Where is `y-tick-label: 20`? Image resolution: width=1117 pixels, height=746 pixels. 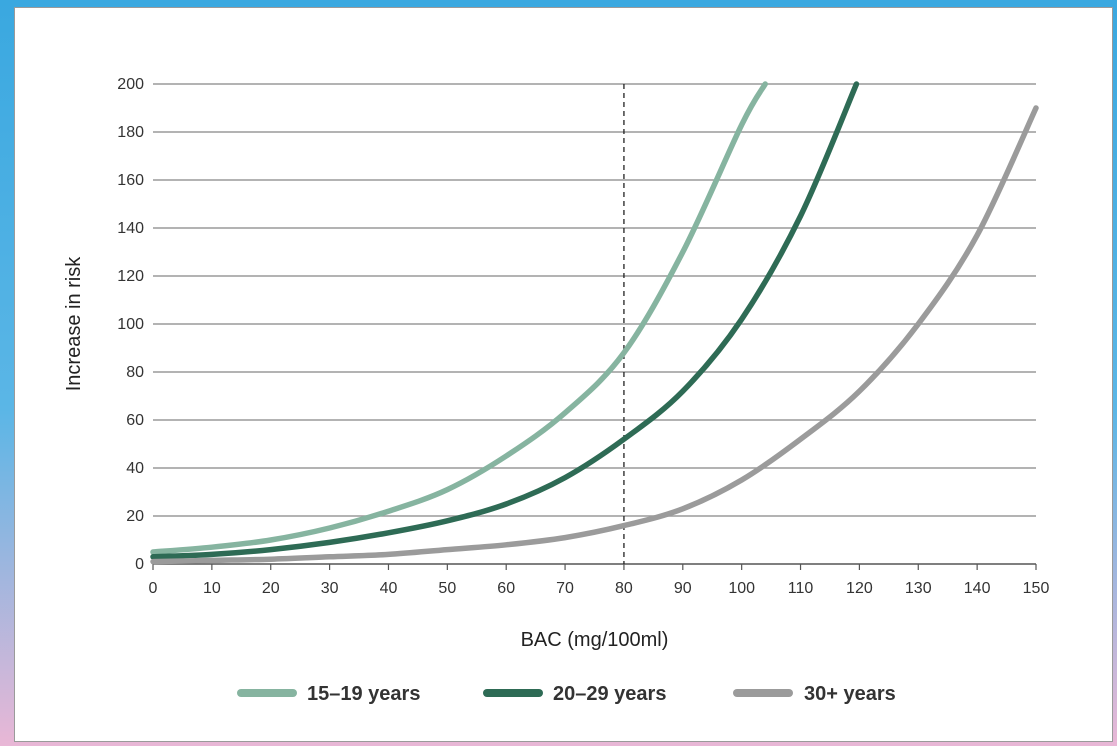
y-tick-label: 20 is located at coordinates (135, 516).